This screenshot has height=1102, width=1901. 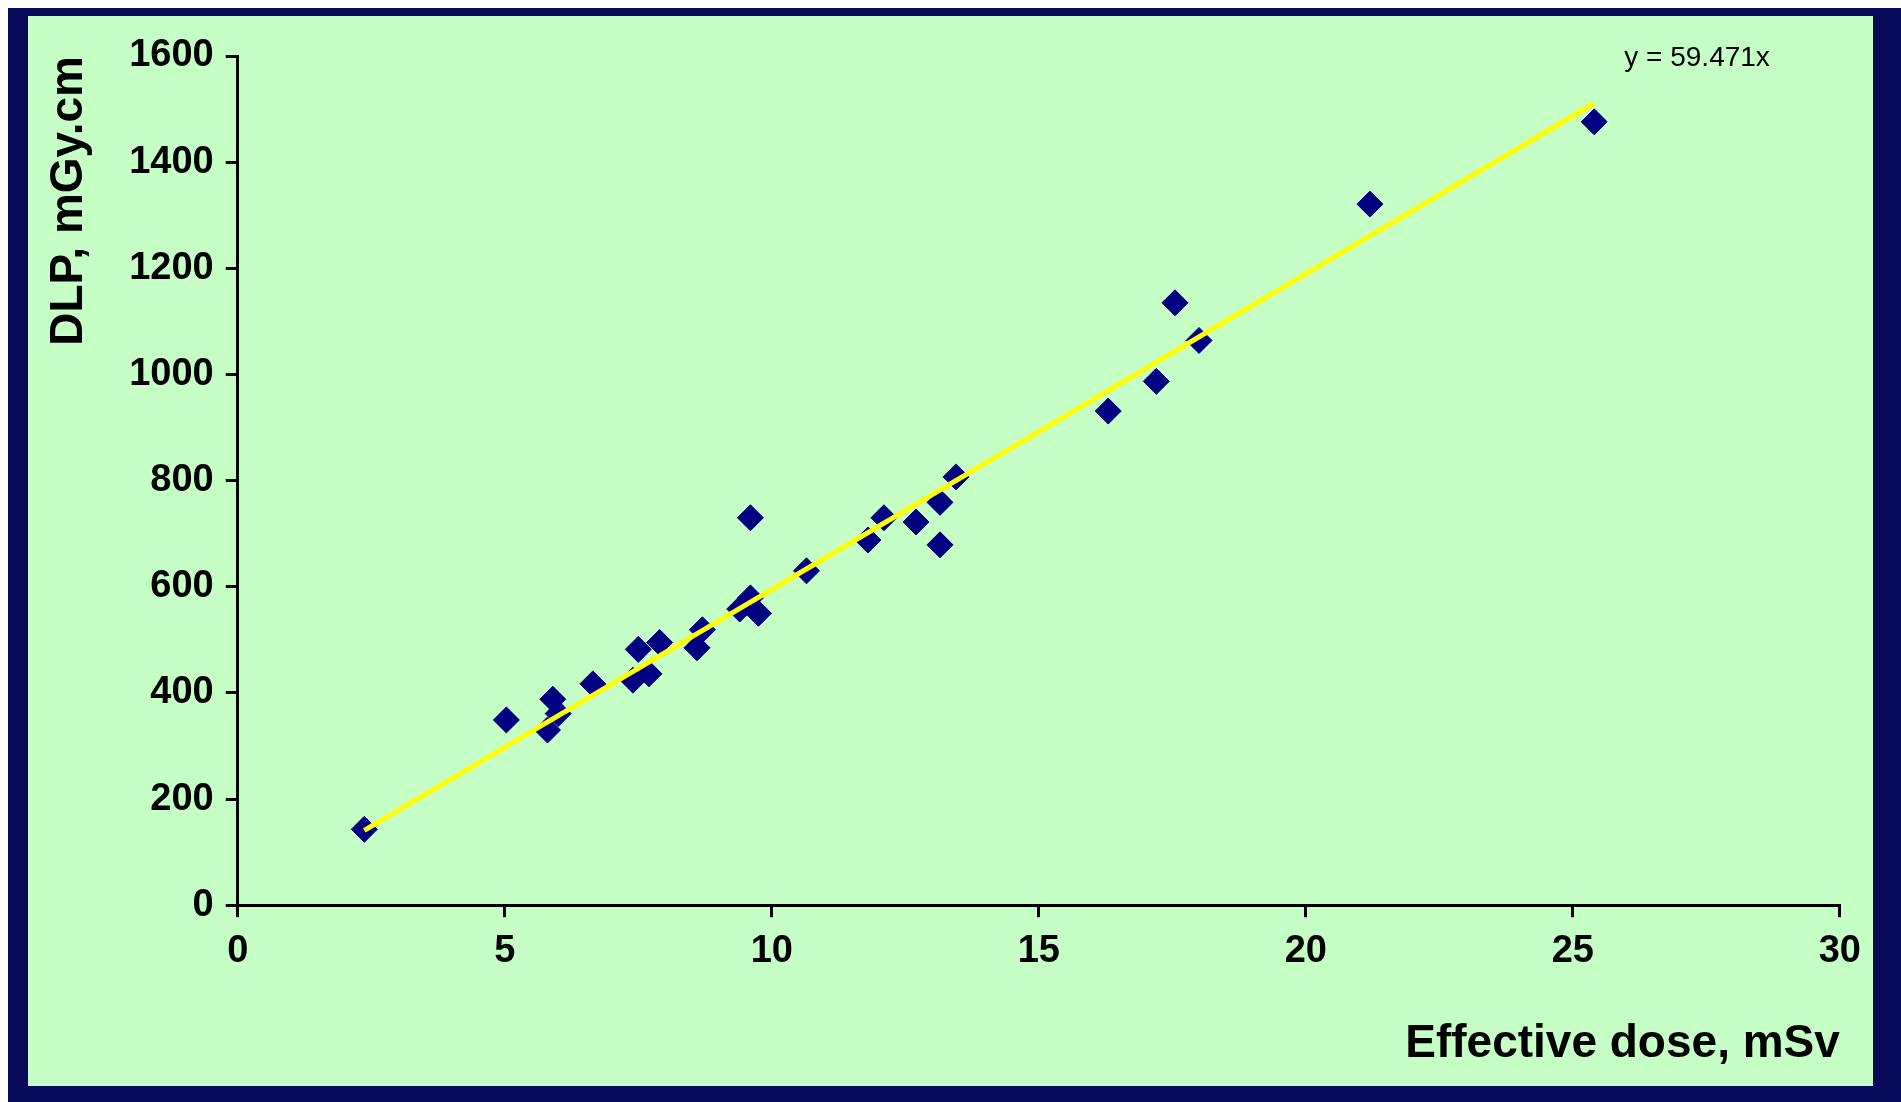 What do you see at coordinates (203, 902) in the screenshot?
I see `y-tick-label: 0` at bounding box center [203, 902].